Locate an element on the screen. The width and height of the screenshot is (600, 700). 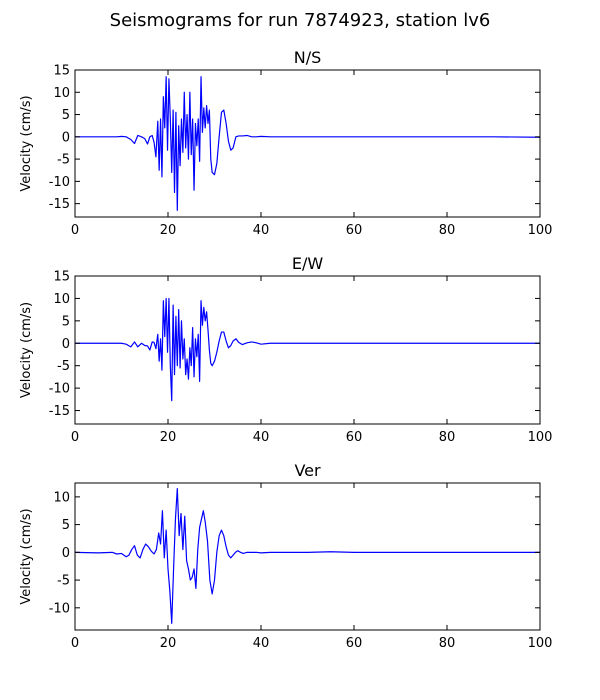
figure-title: Seismograms for run 7874923, station lv6 is located at coordinates (300, 20).